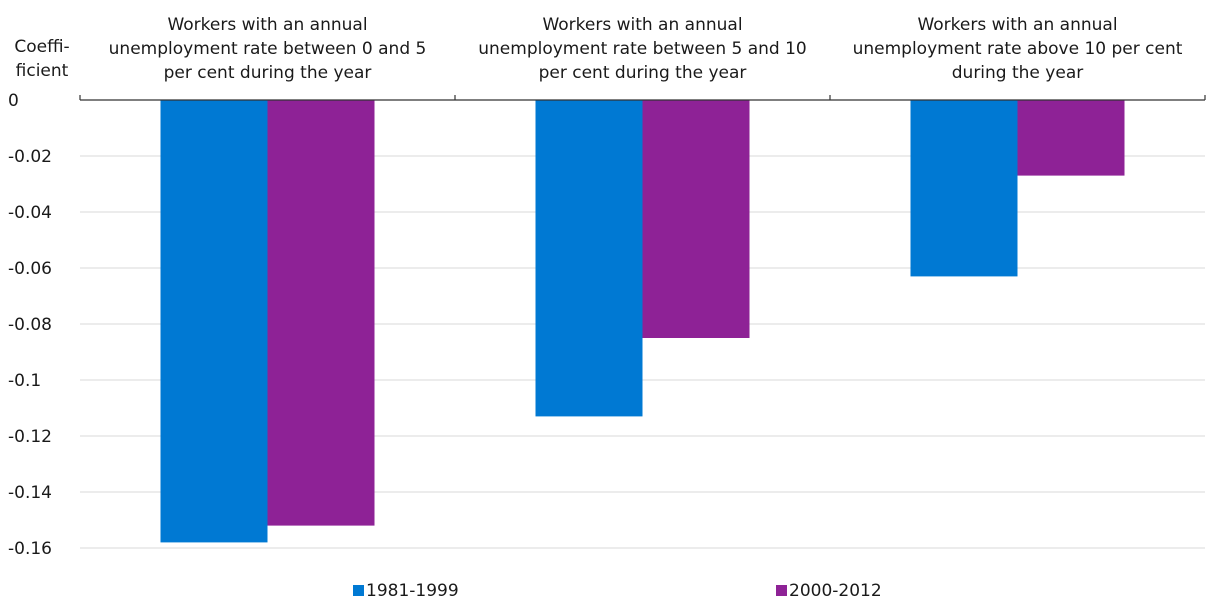 Image resolution: width=1209 pixels, height=601 pixels. What do you see at coordinates (642, 98) in the screenshot?
I see `x-axis` at bounding box center [642, 98].